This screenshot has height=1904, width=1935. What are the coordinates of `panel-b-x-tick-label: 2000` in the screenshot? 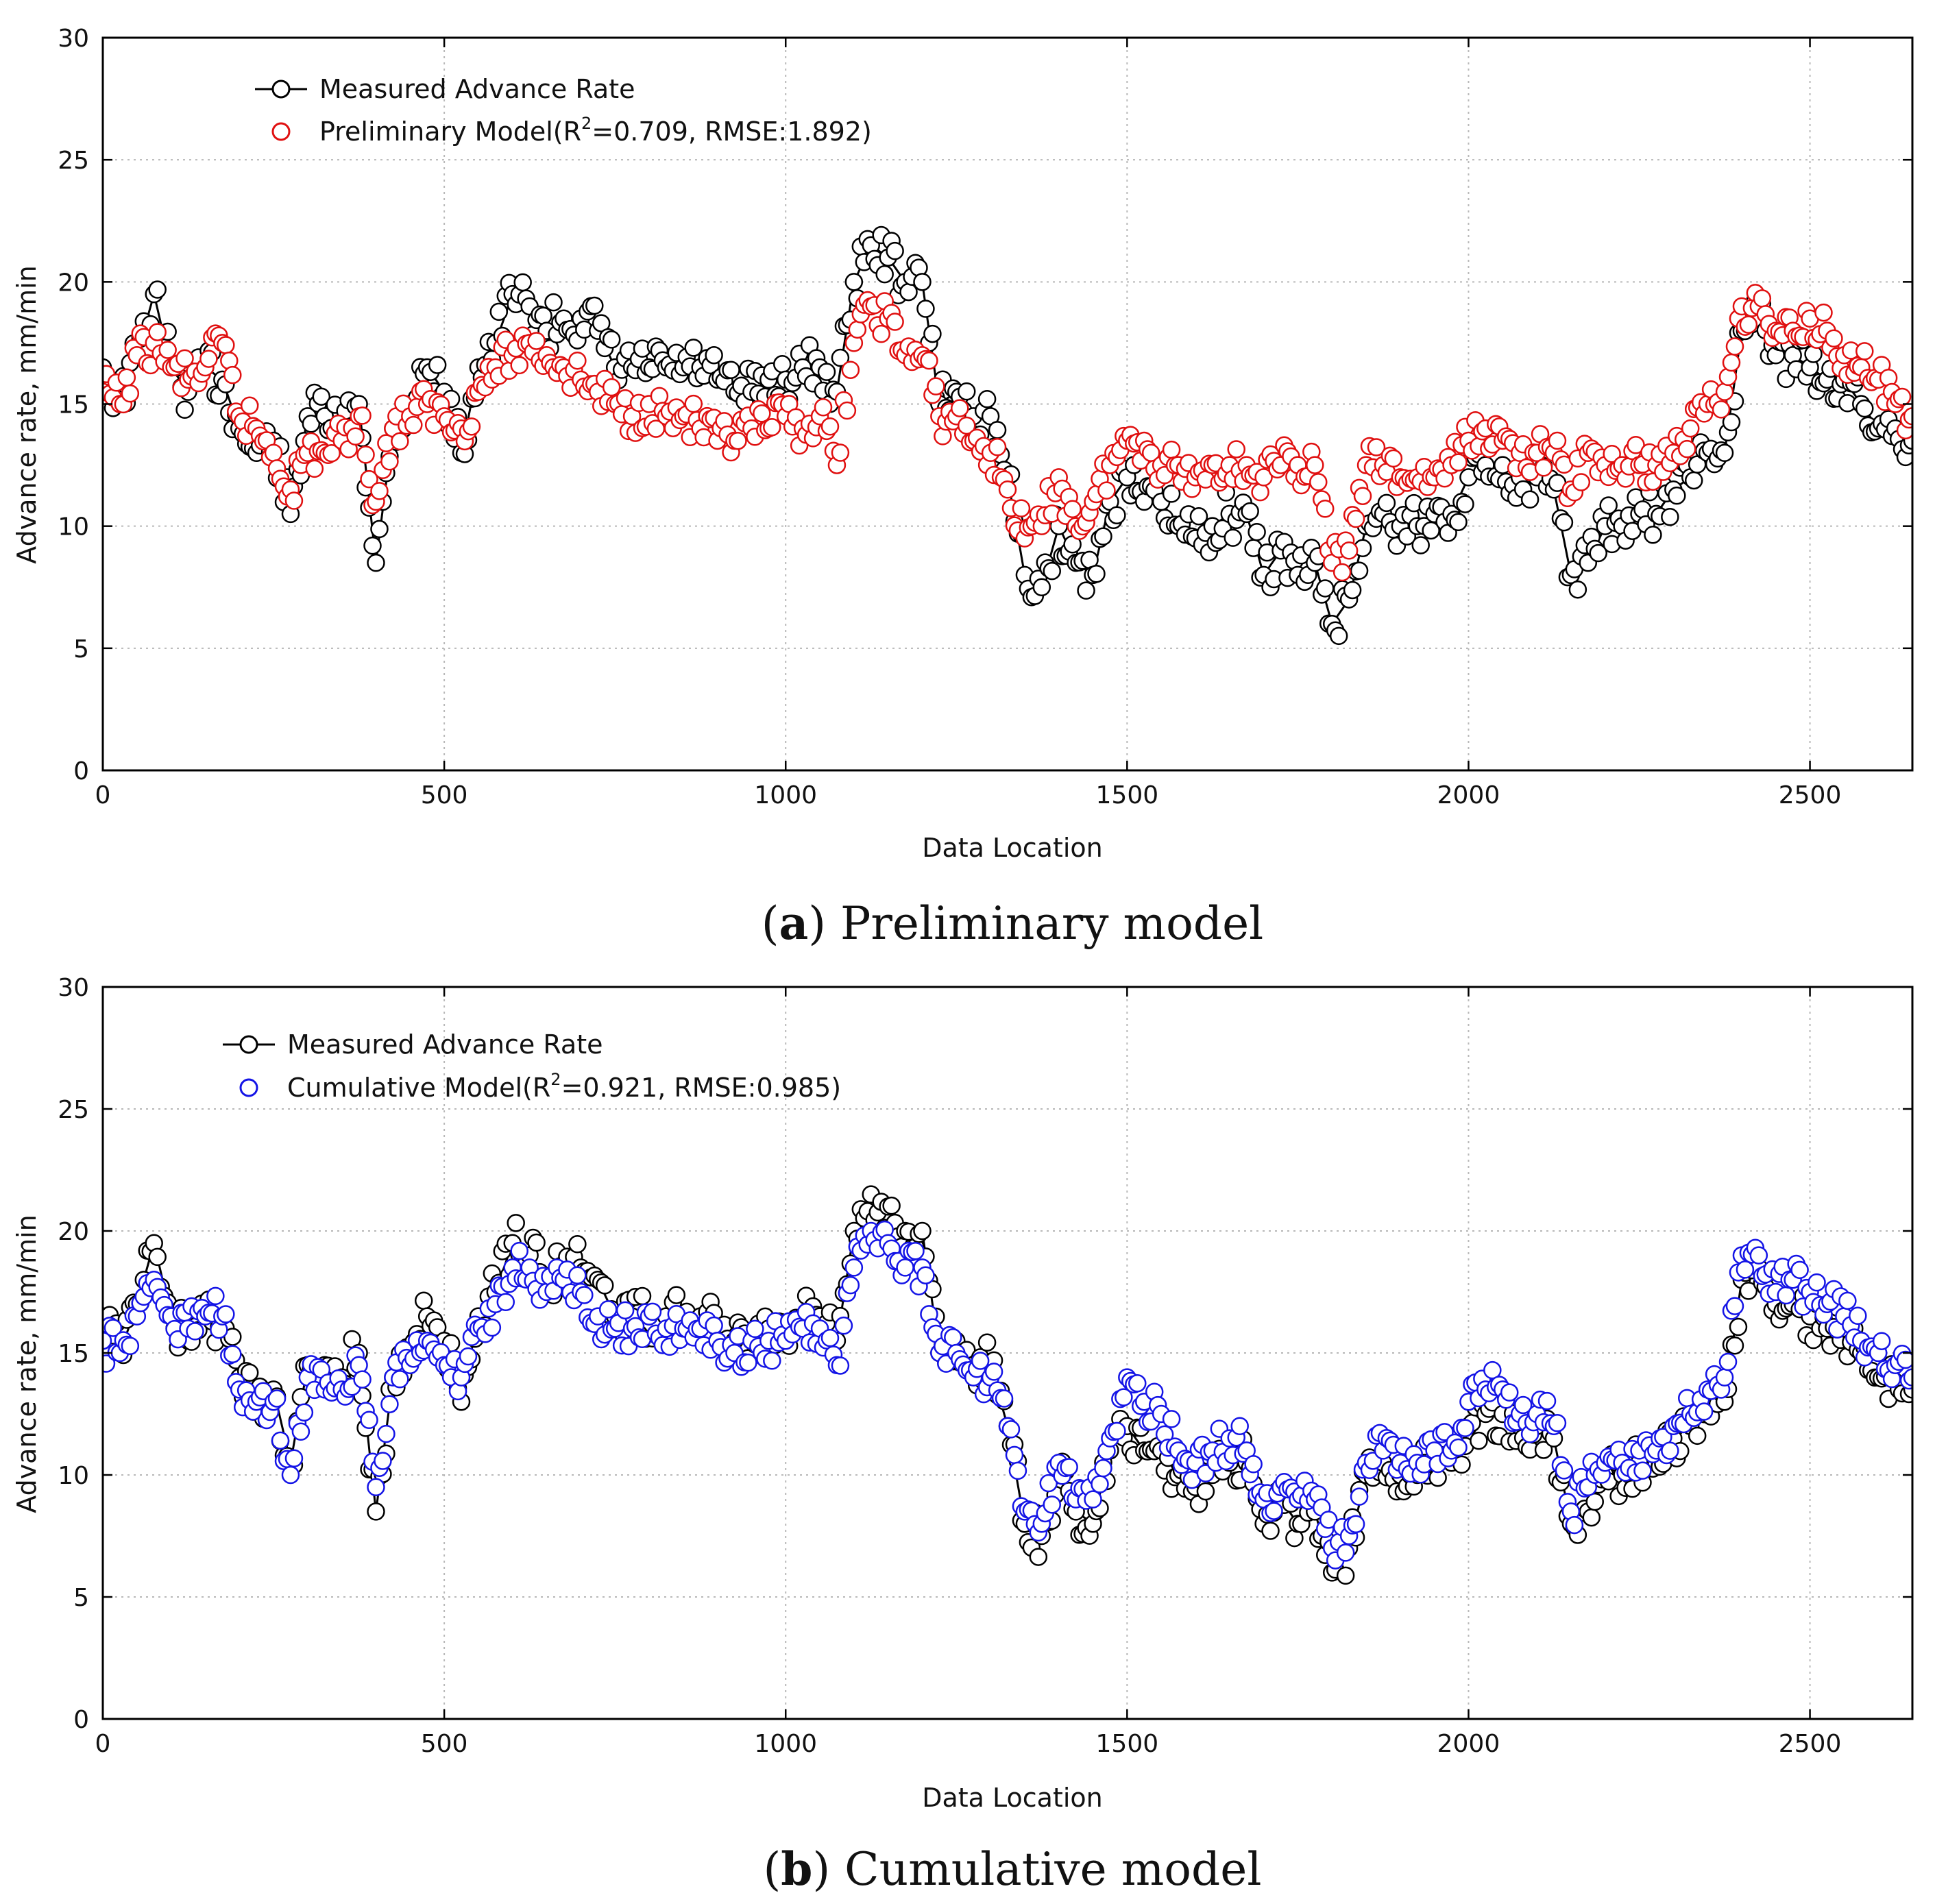 It's located at (1468, 1744).